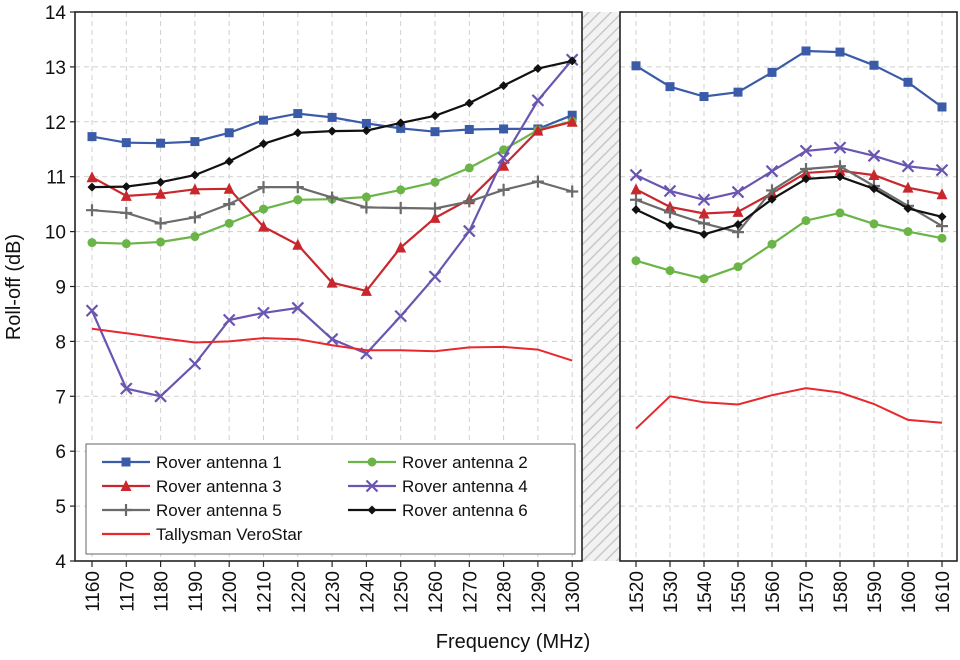 This screenshot has width=960, height=660. I want to click on y-tick-label: 8, so click(60, 342).